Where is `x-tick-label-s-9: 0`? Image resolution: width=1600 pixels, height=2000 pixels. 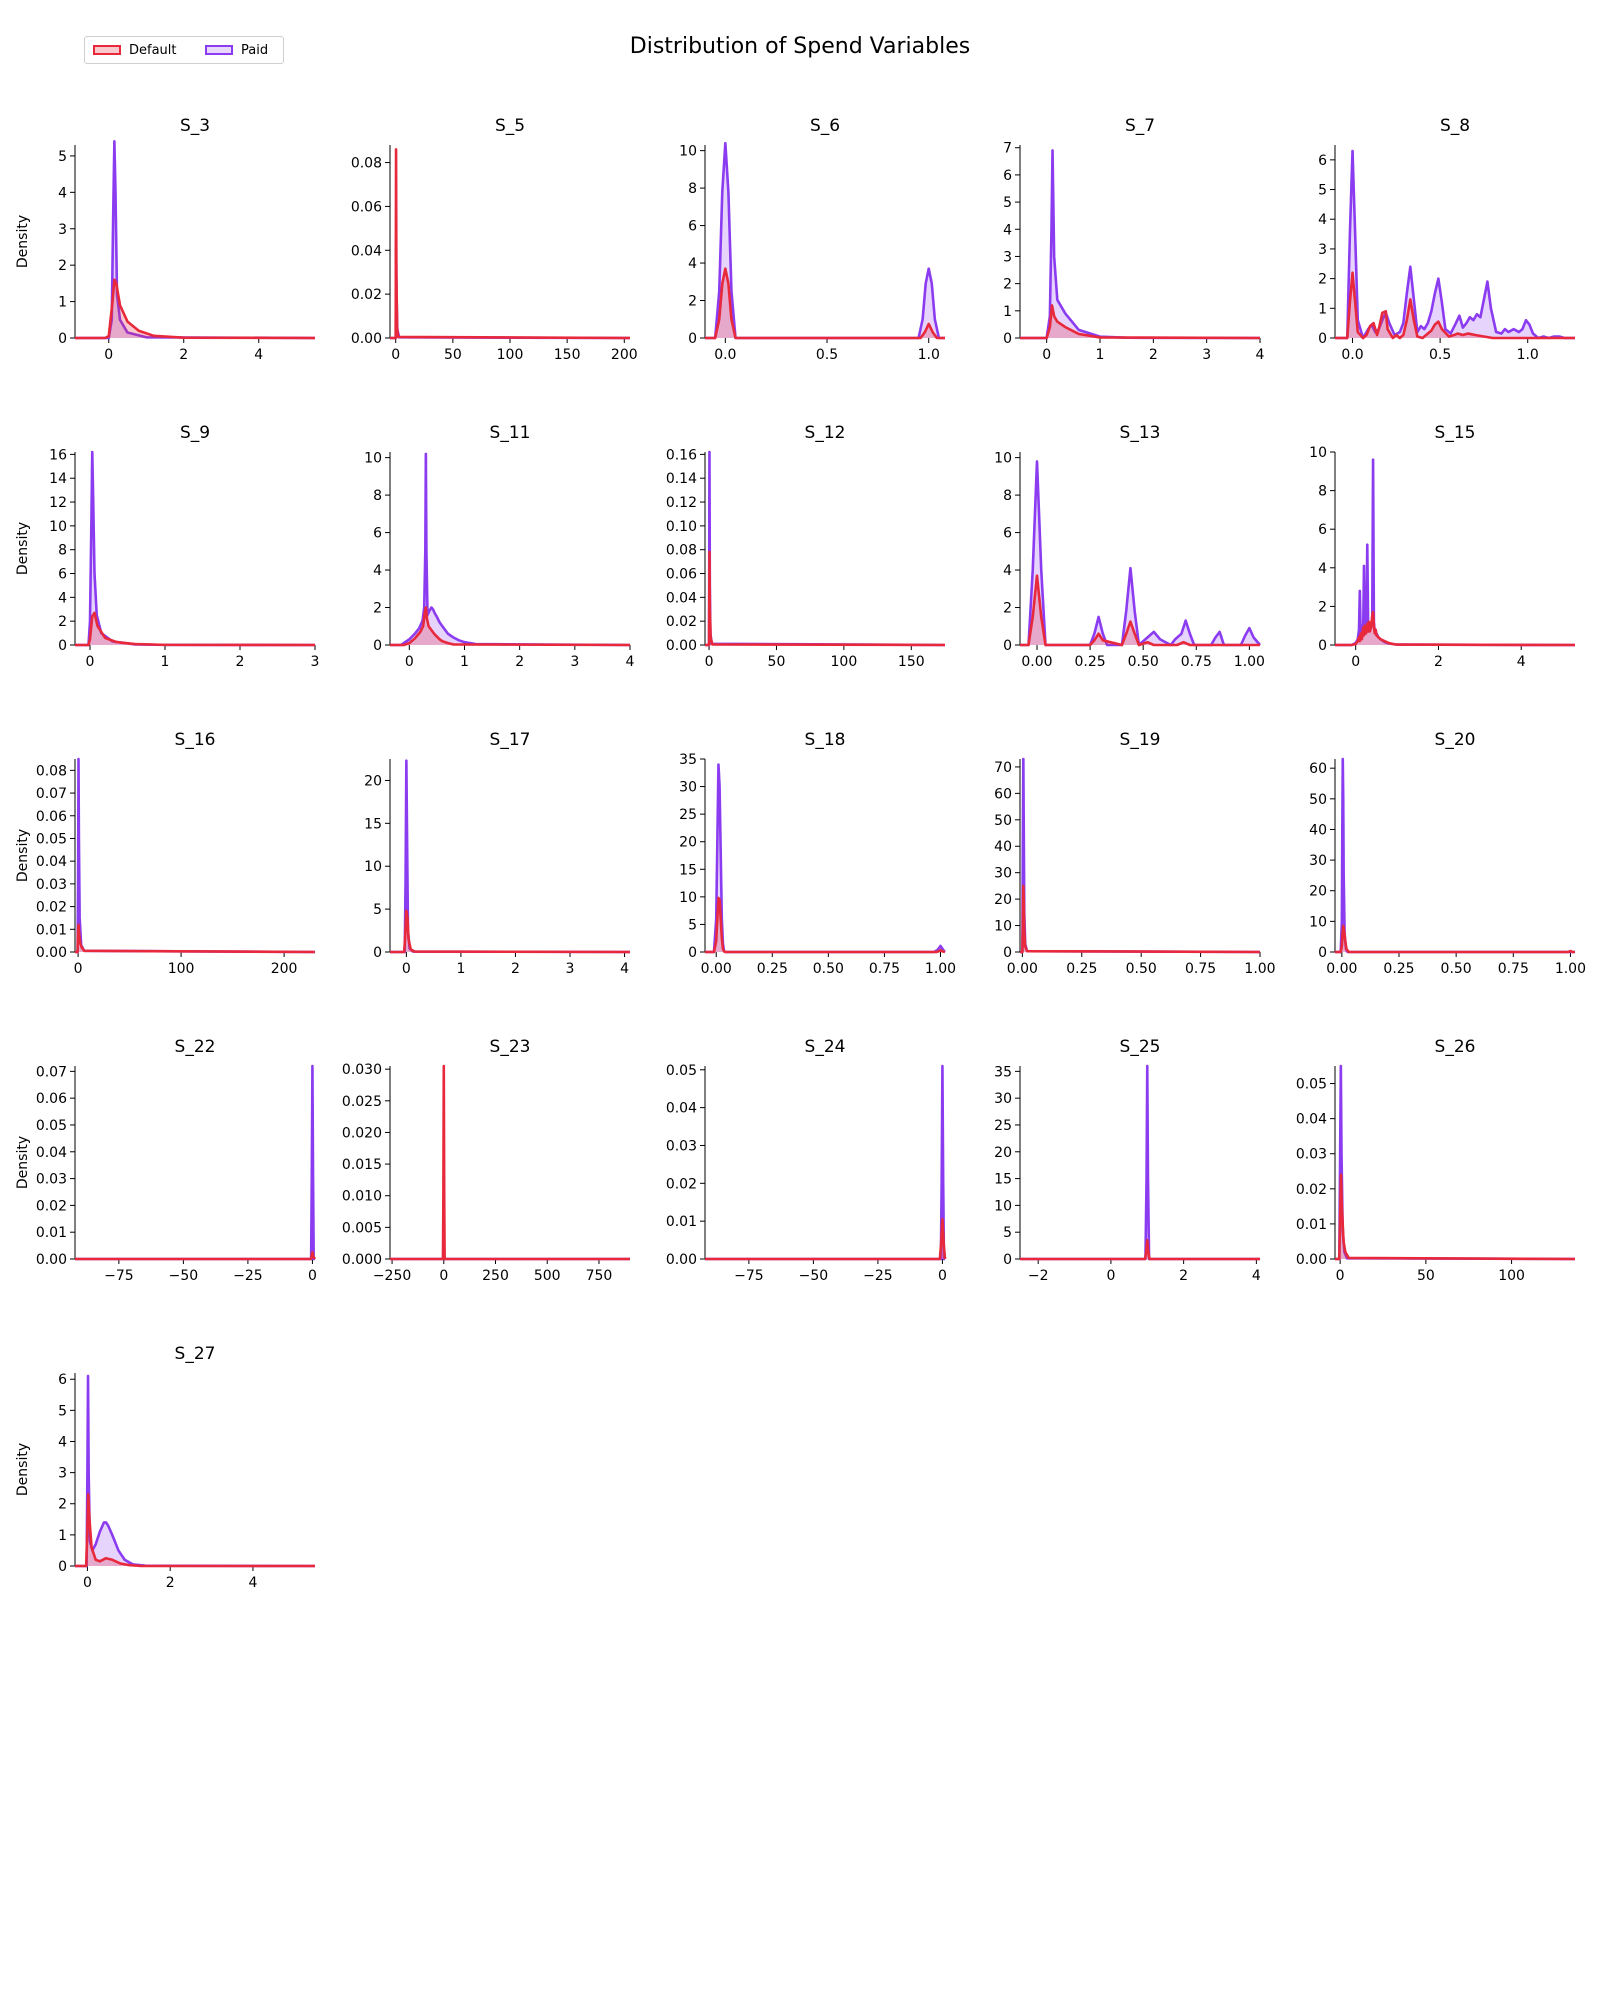 x-tick-label-s-9: 0 is located at coordinates (90, 662).